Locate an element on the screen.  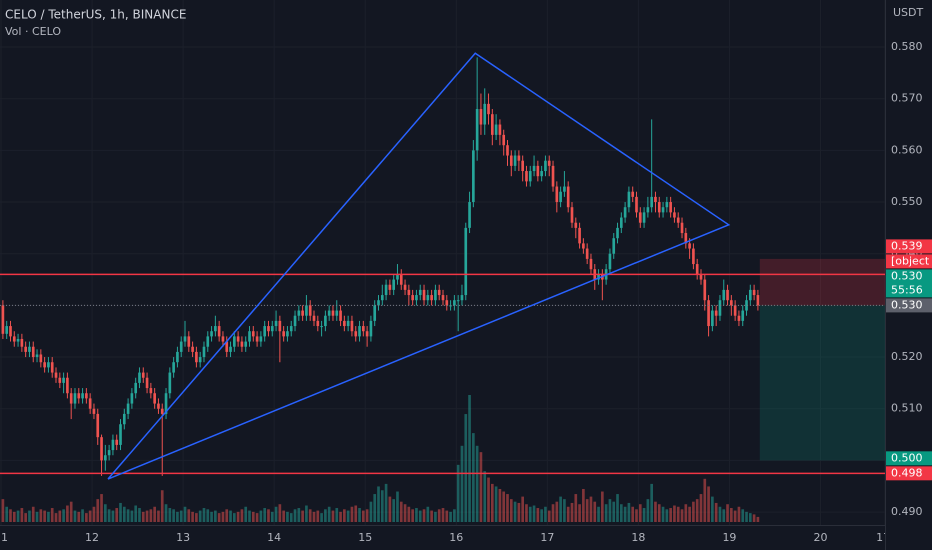
y-tick-label: 0.580 is located at coordinates (907, 46).